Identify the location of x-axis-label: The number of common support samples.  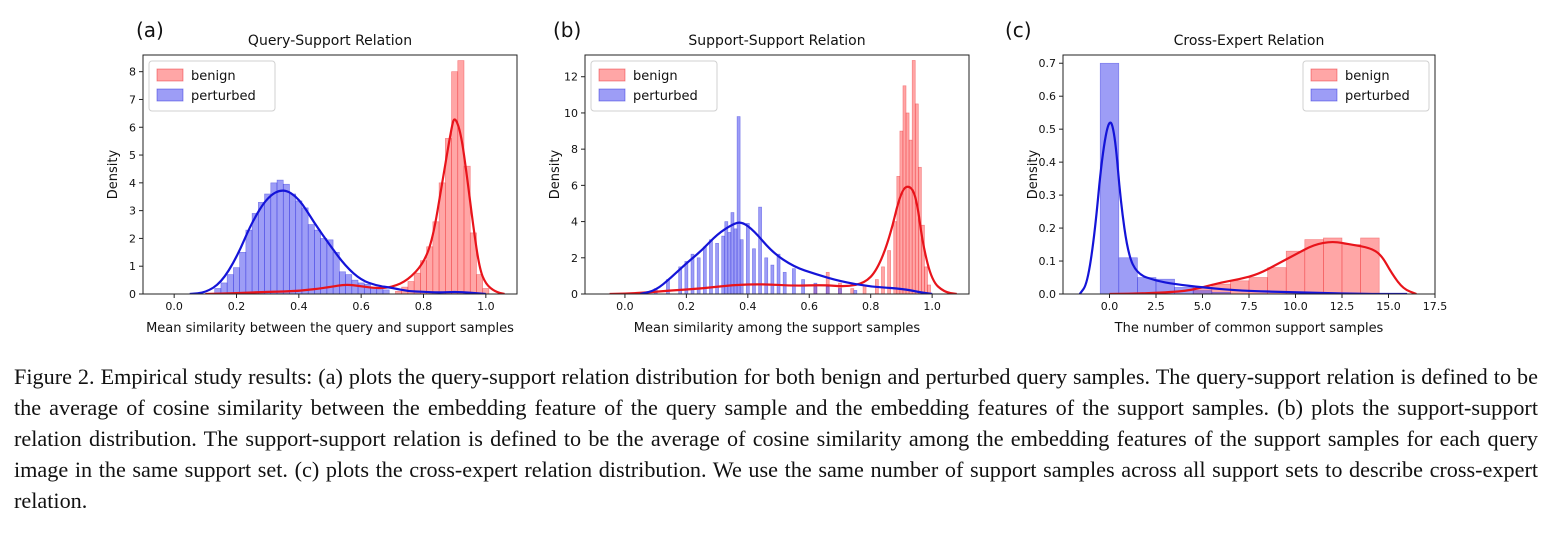
(1249, 328).